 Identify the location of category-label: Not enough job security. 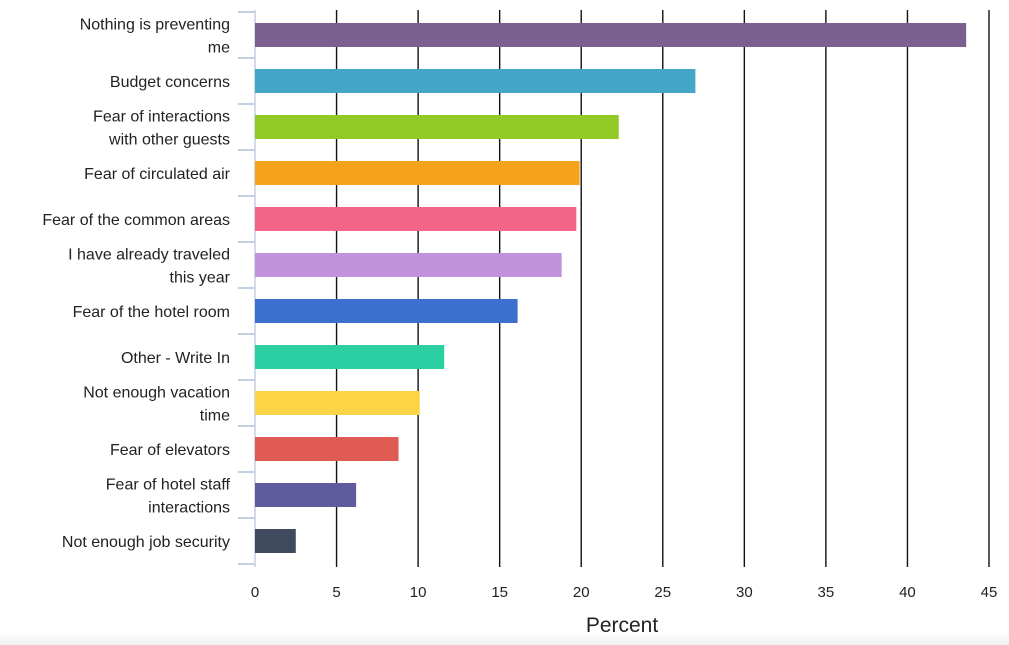
(146, 542).